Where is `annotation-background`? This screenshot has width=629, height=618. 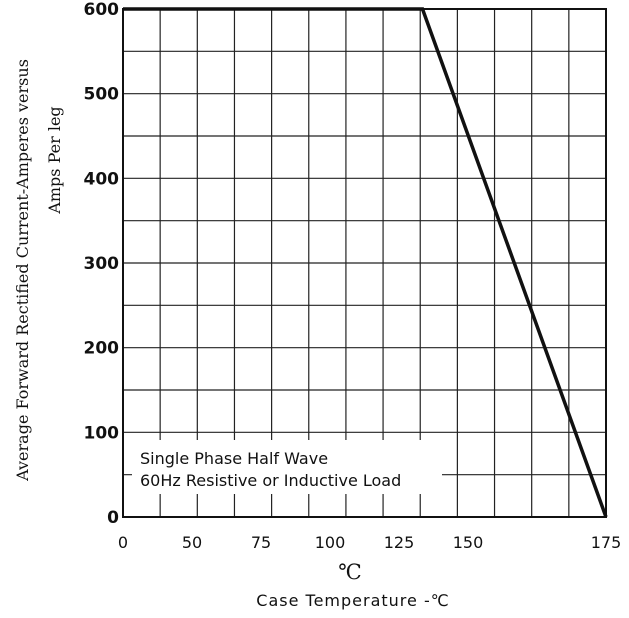 annotation-background is located at coordinates (287, 467).